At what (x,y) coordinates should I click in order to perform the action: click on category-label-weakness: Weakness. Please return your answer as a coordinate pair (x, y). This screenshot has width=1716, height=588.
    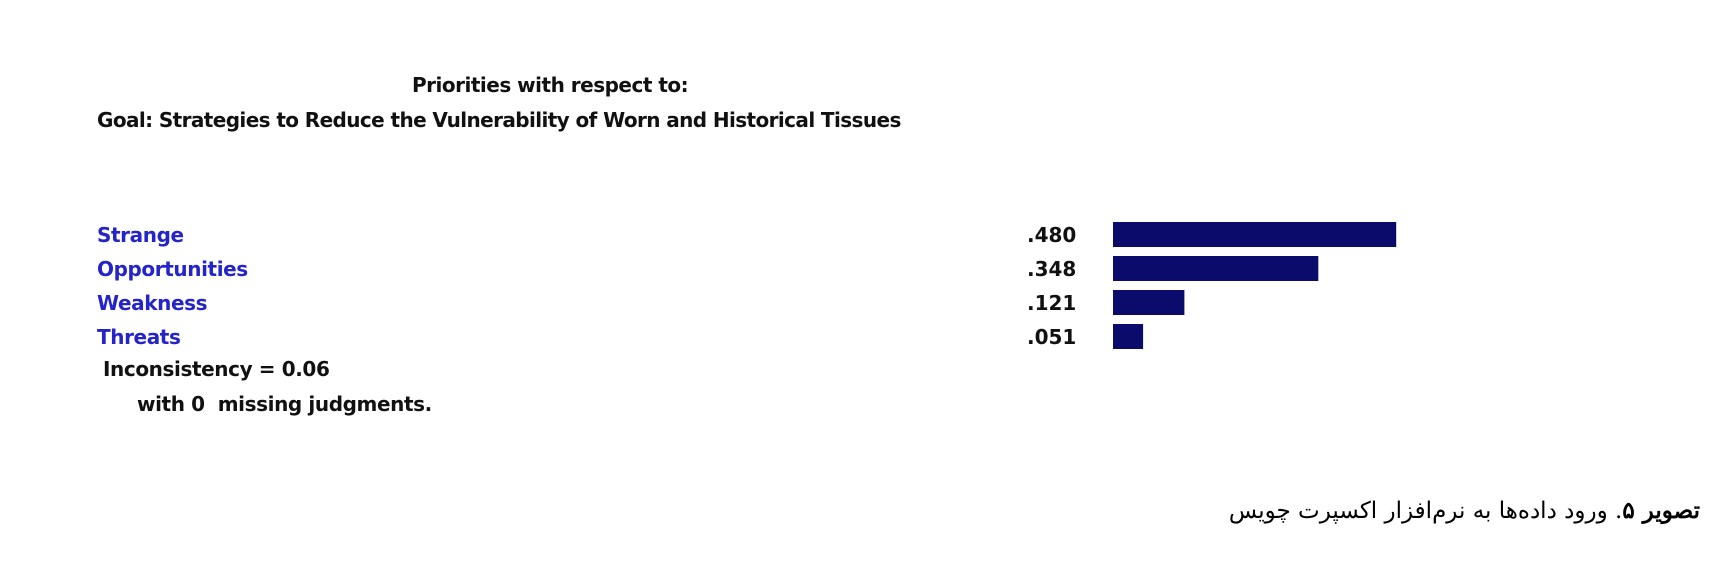
    Looking at the image, I should click on (152, 303).